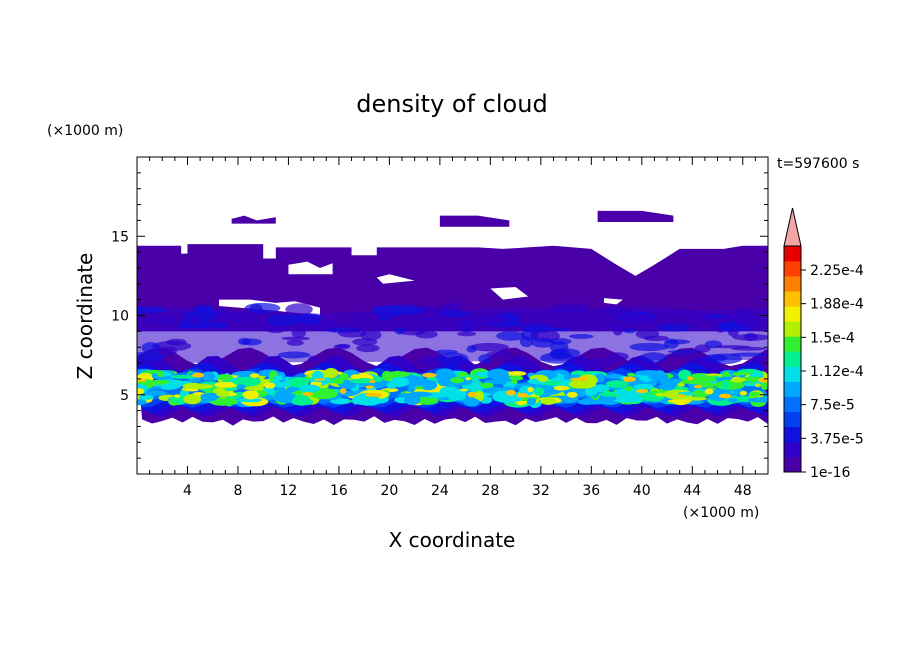 The height and width of the screenshot is (654, 904). What do you see at coordinates (591, 491) in the screenshot?
I see `x-tick-label: 36` at bounding box center [591, 491].